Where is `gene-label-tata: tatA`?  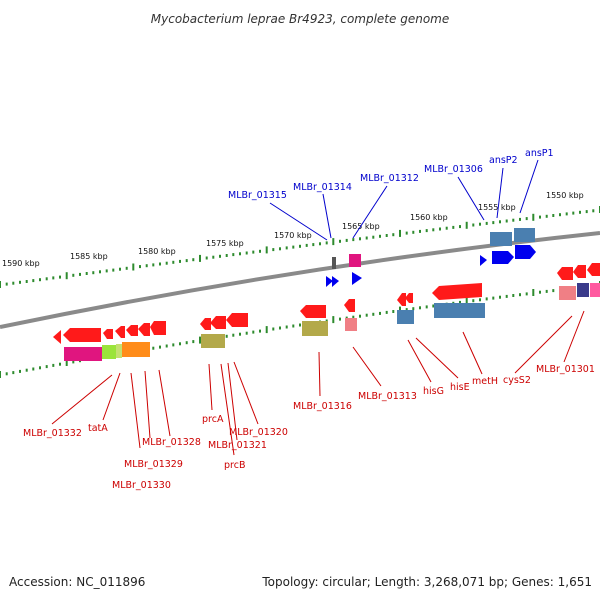 gene-label-tata: tatA is located at coordinates (98, 428).